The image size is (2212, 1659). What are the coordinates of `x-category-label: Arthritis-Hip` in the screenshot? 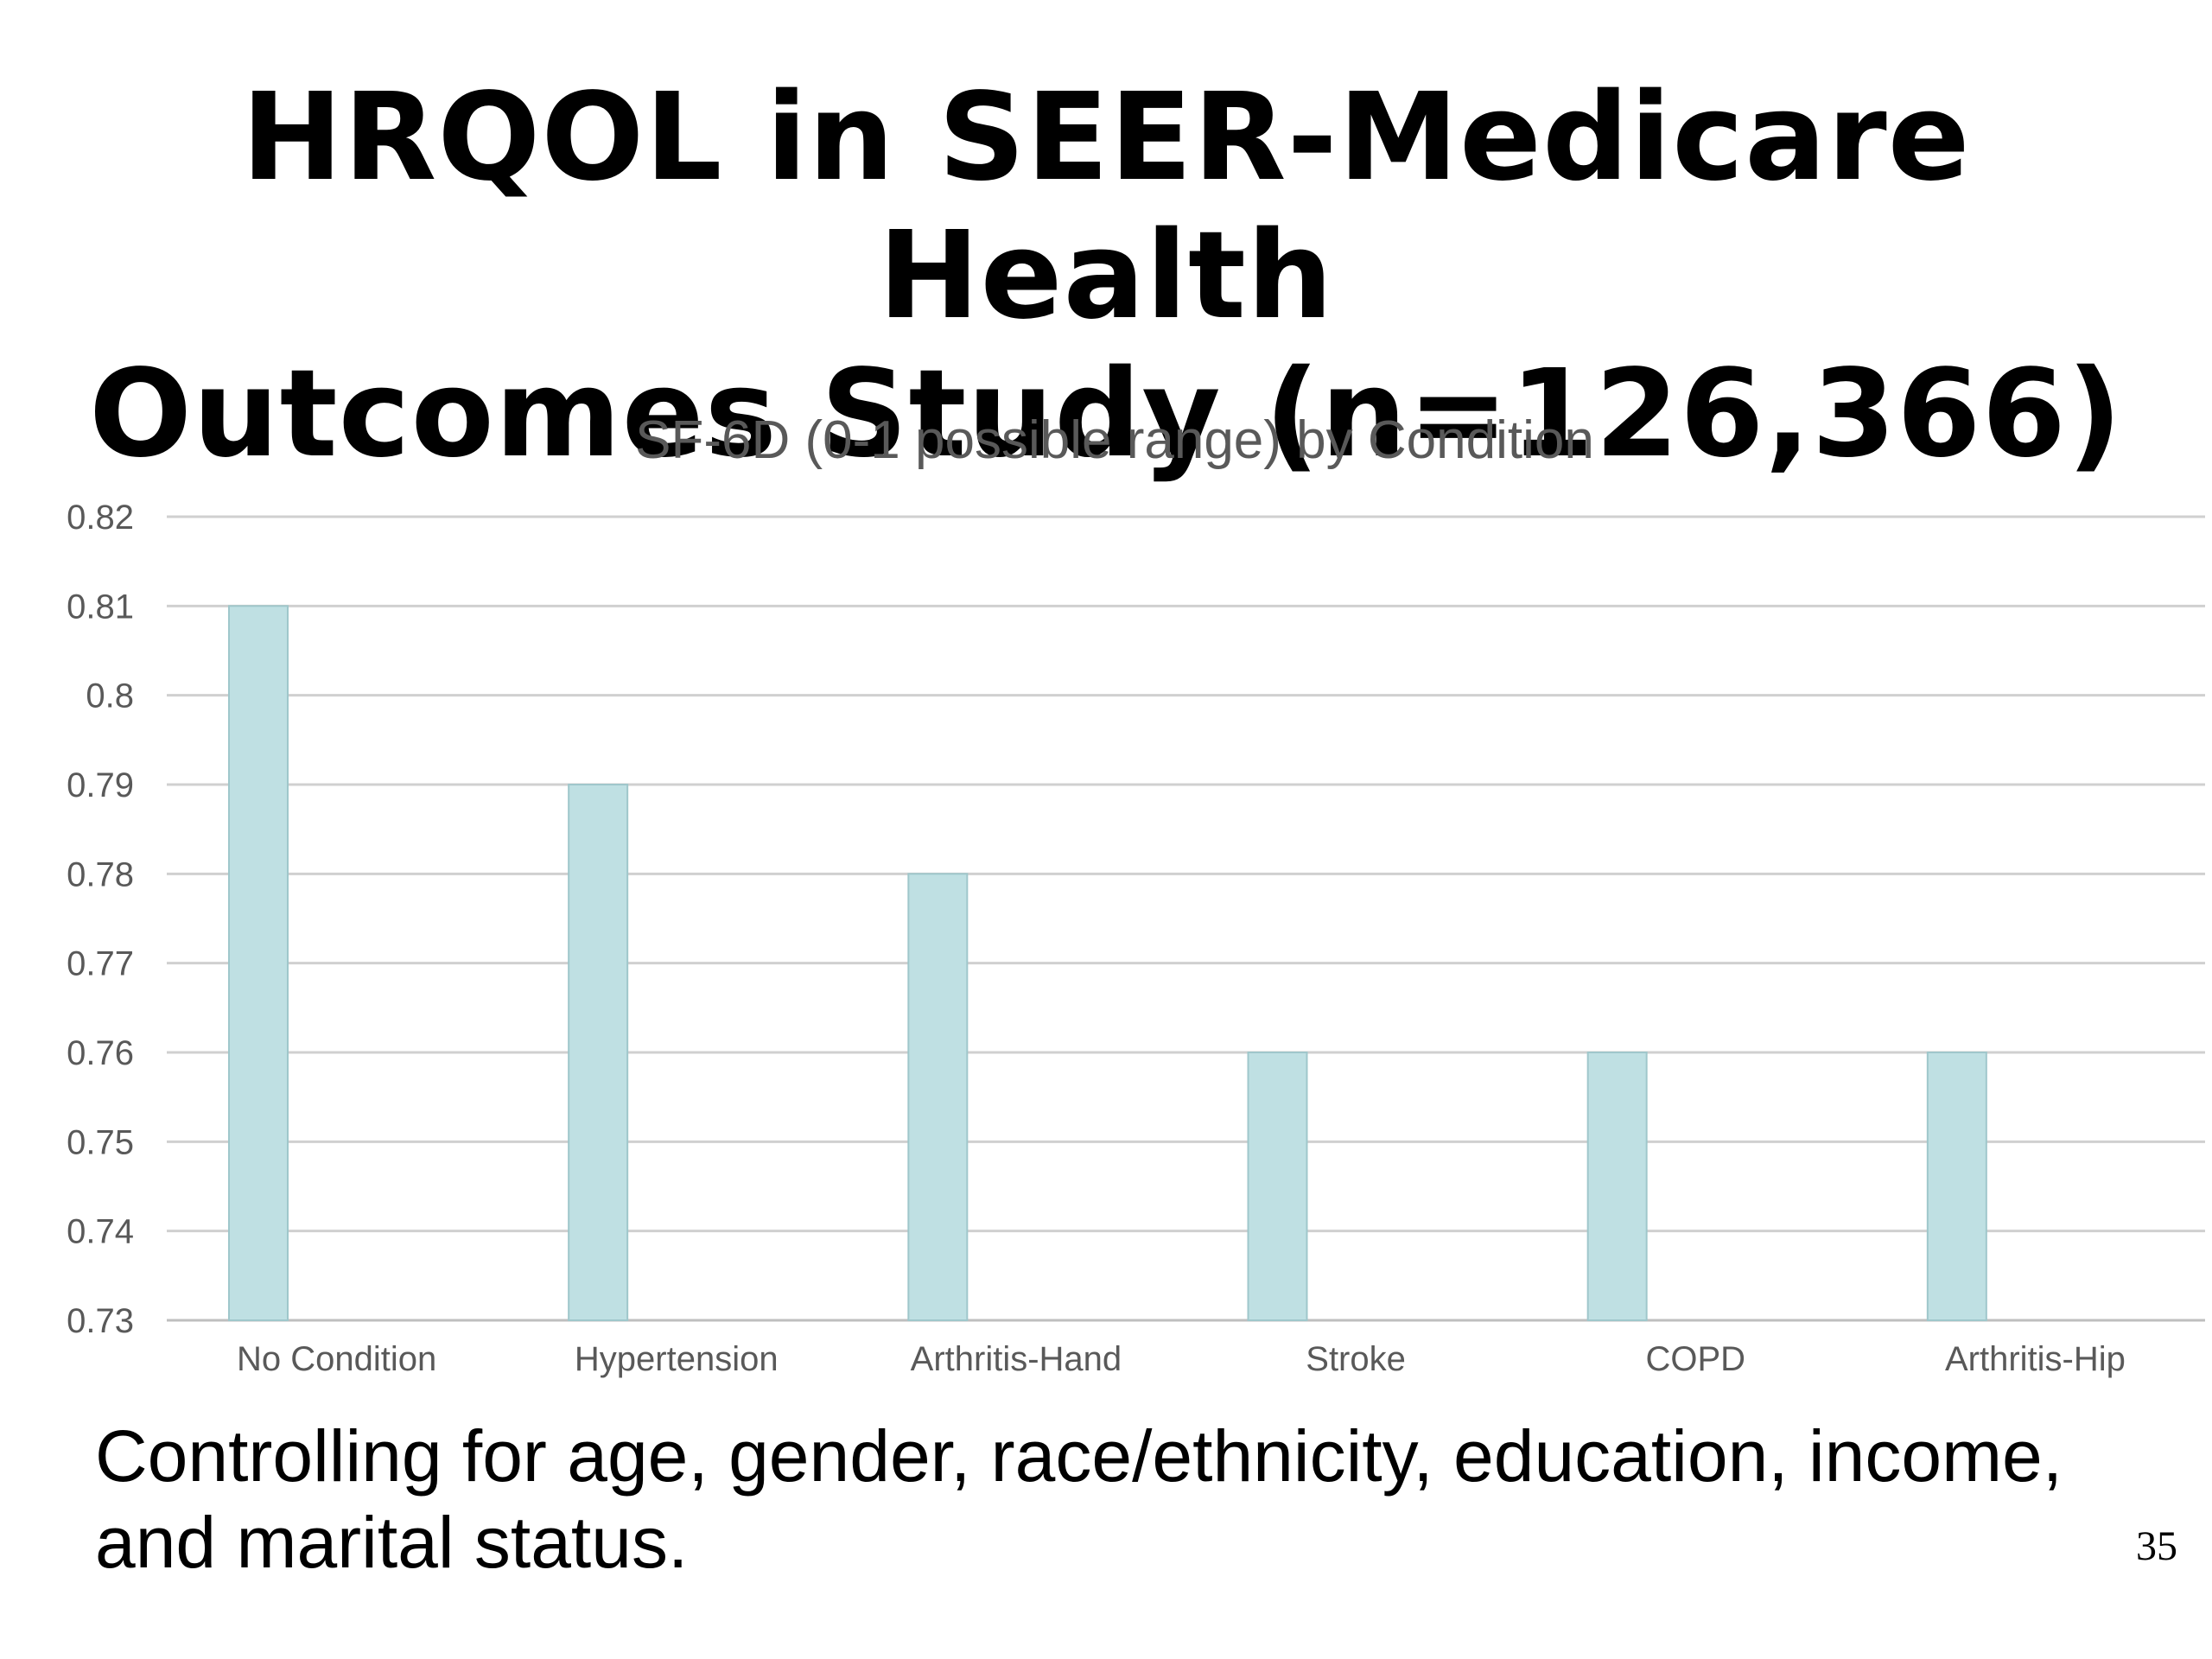 It's located at (2035, 1359).